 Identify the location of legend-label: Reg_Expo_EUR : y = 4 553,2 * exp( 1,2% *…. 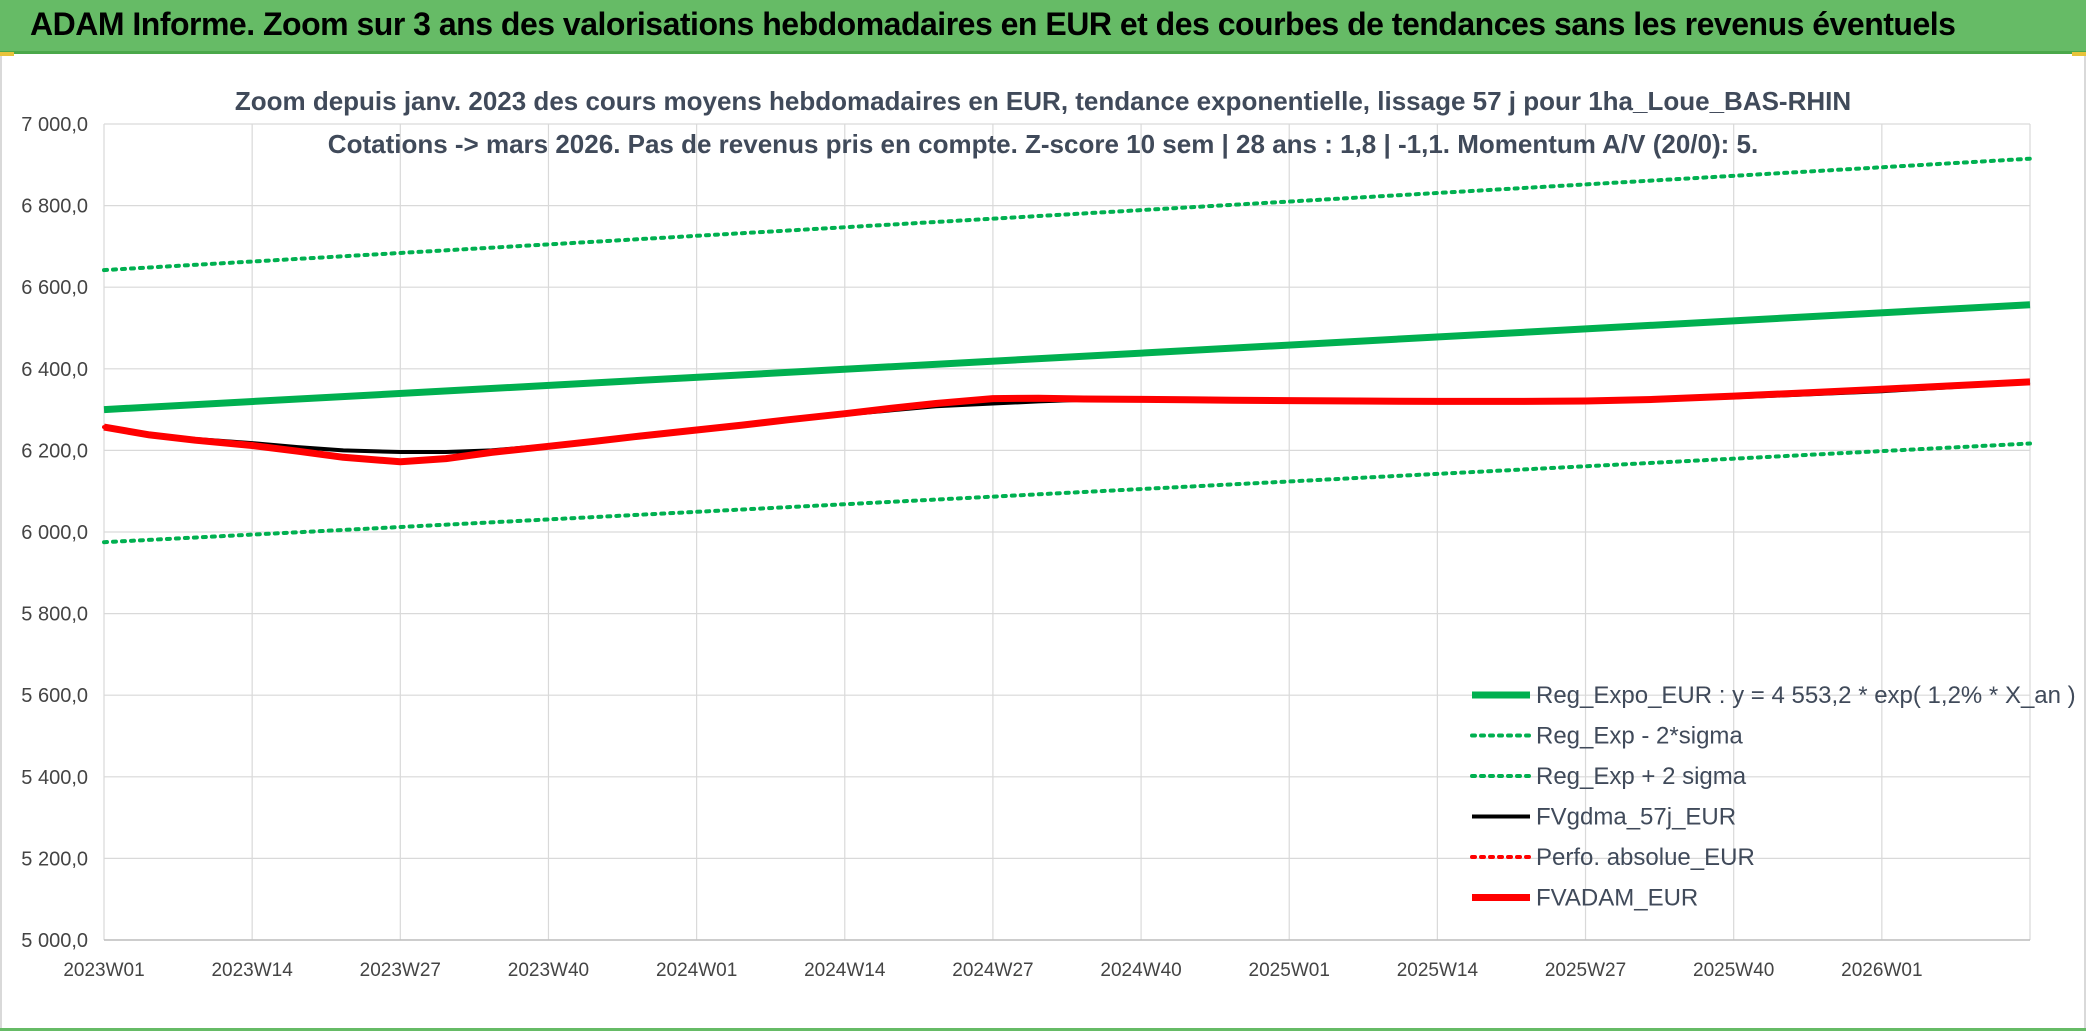
(1806, 695).